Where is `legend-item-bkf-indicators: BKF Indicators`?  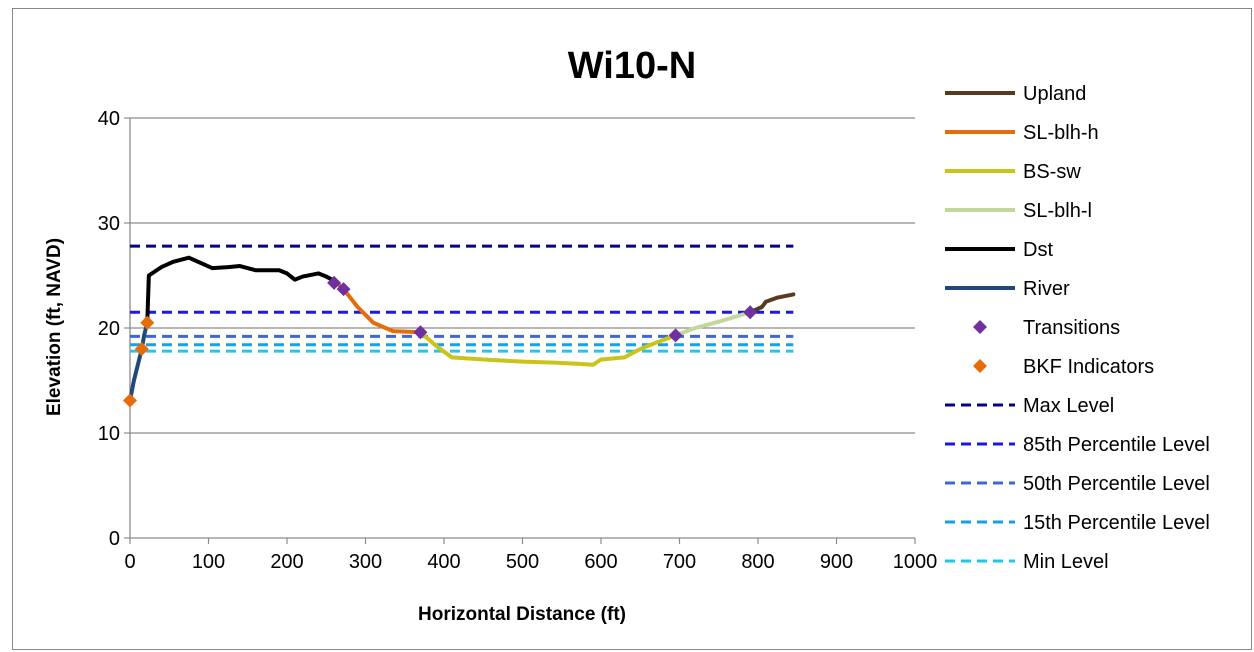 legend-item-bkf-indicators: BKF Indicators is located at coordinates (1063, 367).